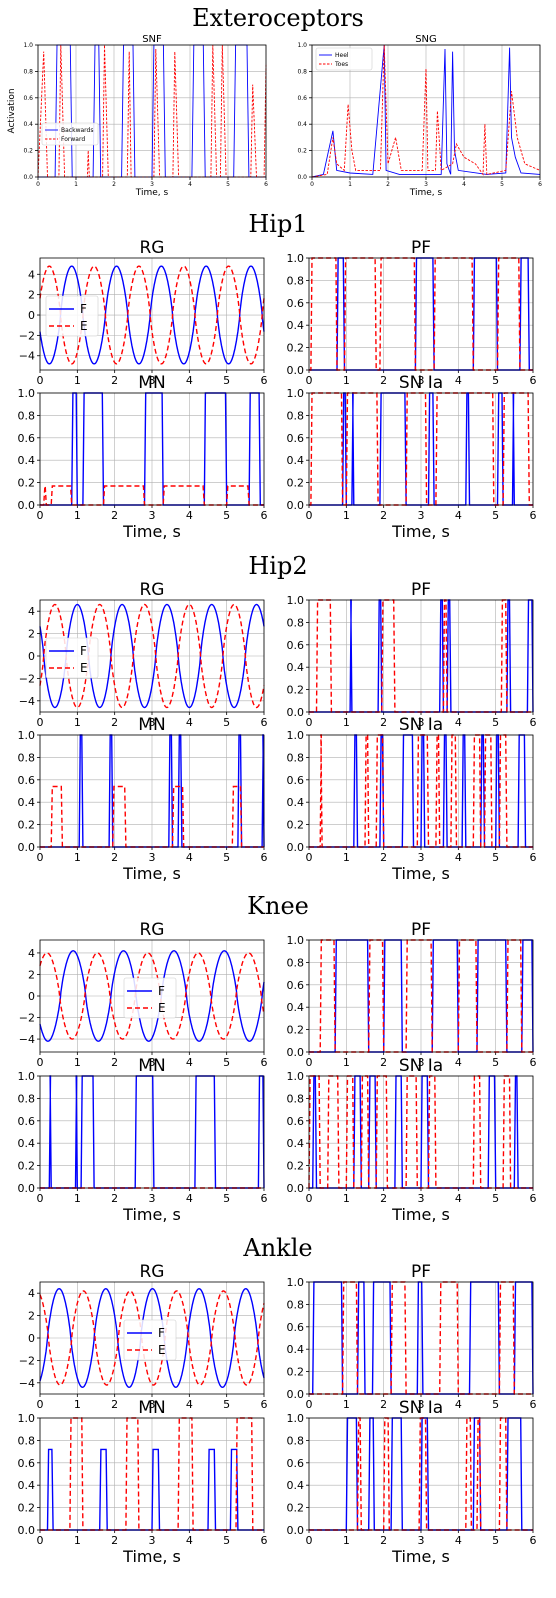  I want to click on series-toes-line, so click(426, 111).